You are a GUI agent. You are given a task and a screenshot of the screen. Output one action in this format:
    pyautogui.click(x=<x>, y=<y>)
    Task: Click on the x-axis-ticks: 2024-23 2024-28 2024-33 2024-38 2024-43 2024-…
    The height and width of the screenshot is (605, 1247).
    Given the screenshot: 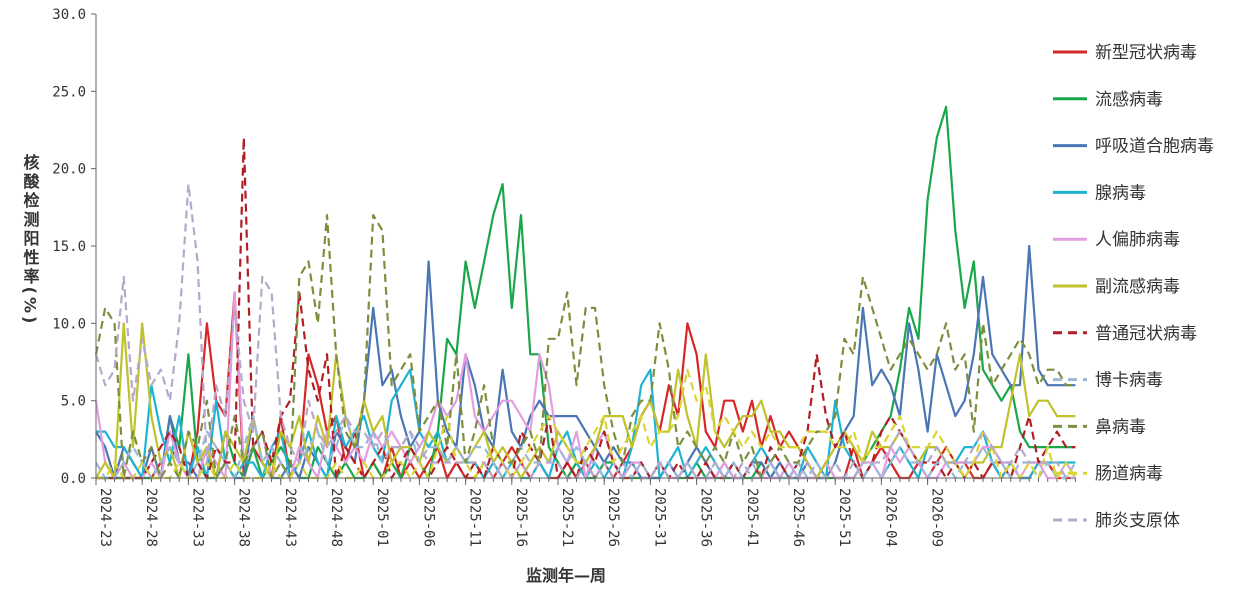 What is the action you would take?
    pyautogui.click(x=520, y=512)
    